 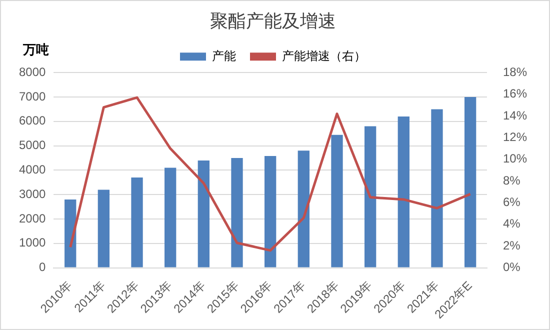 What do you see at coordinates (32, 145) in the screenshot?
I see `y-tick-label: 5000` at bounding box center [32, 145].